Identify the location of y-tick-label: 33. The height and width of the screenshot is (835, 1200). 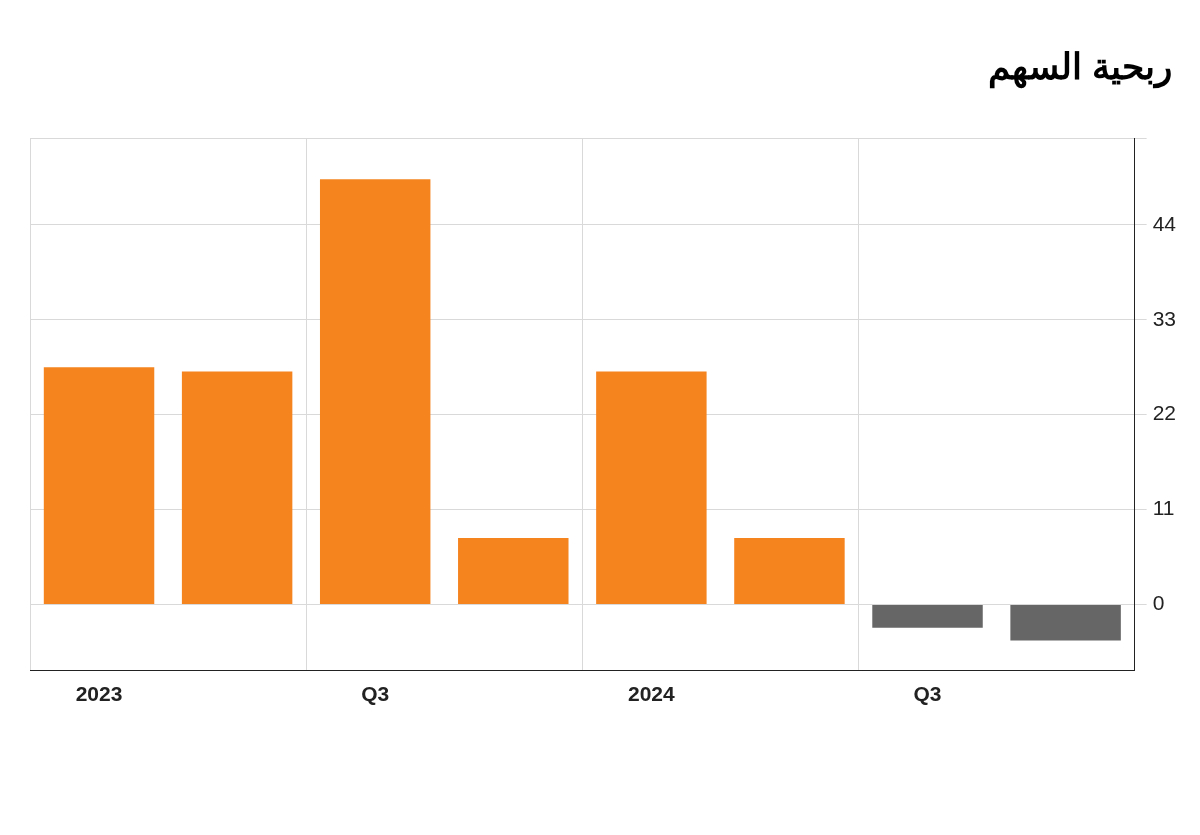
(1164, 318).